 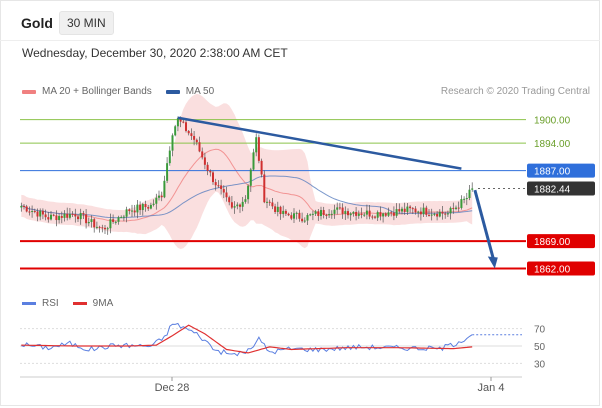 I want to click on legend-item-rsi: RSI, so click(x=40, y=303).